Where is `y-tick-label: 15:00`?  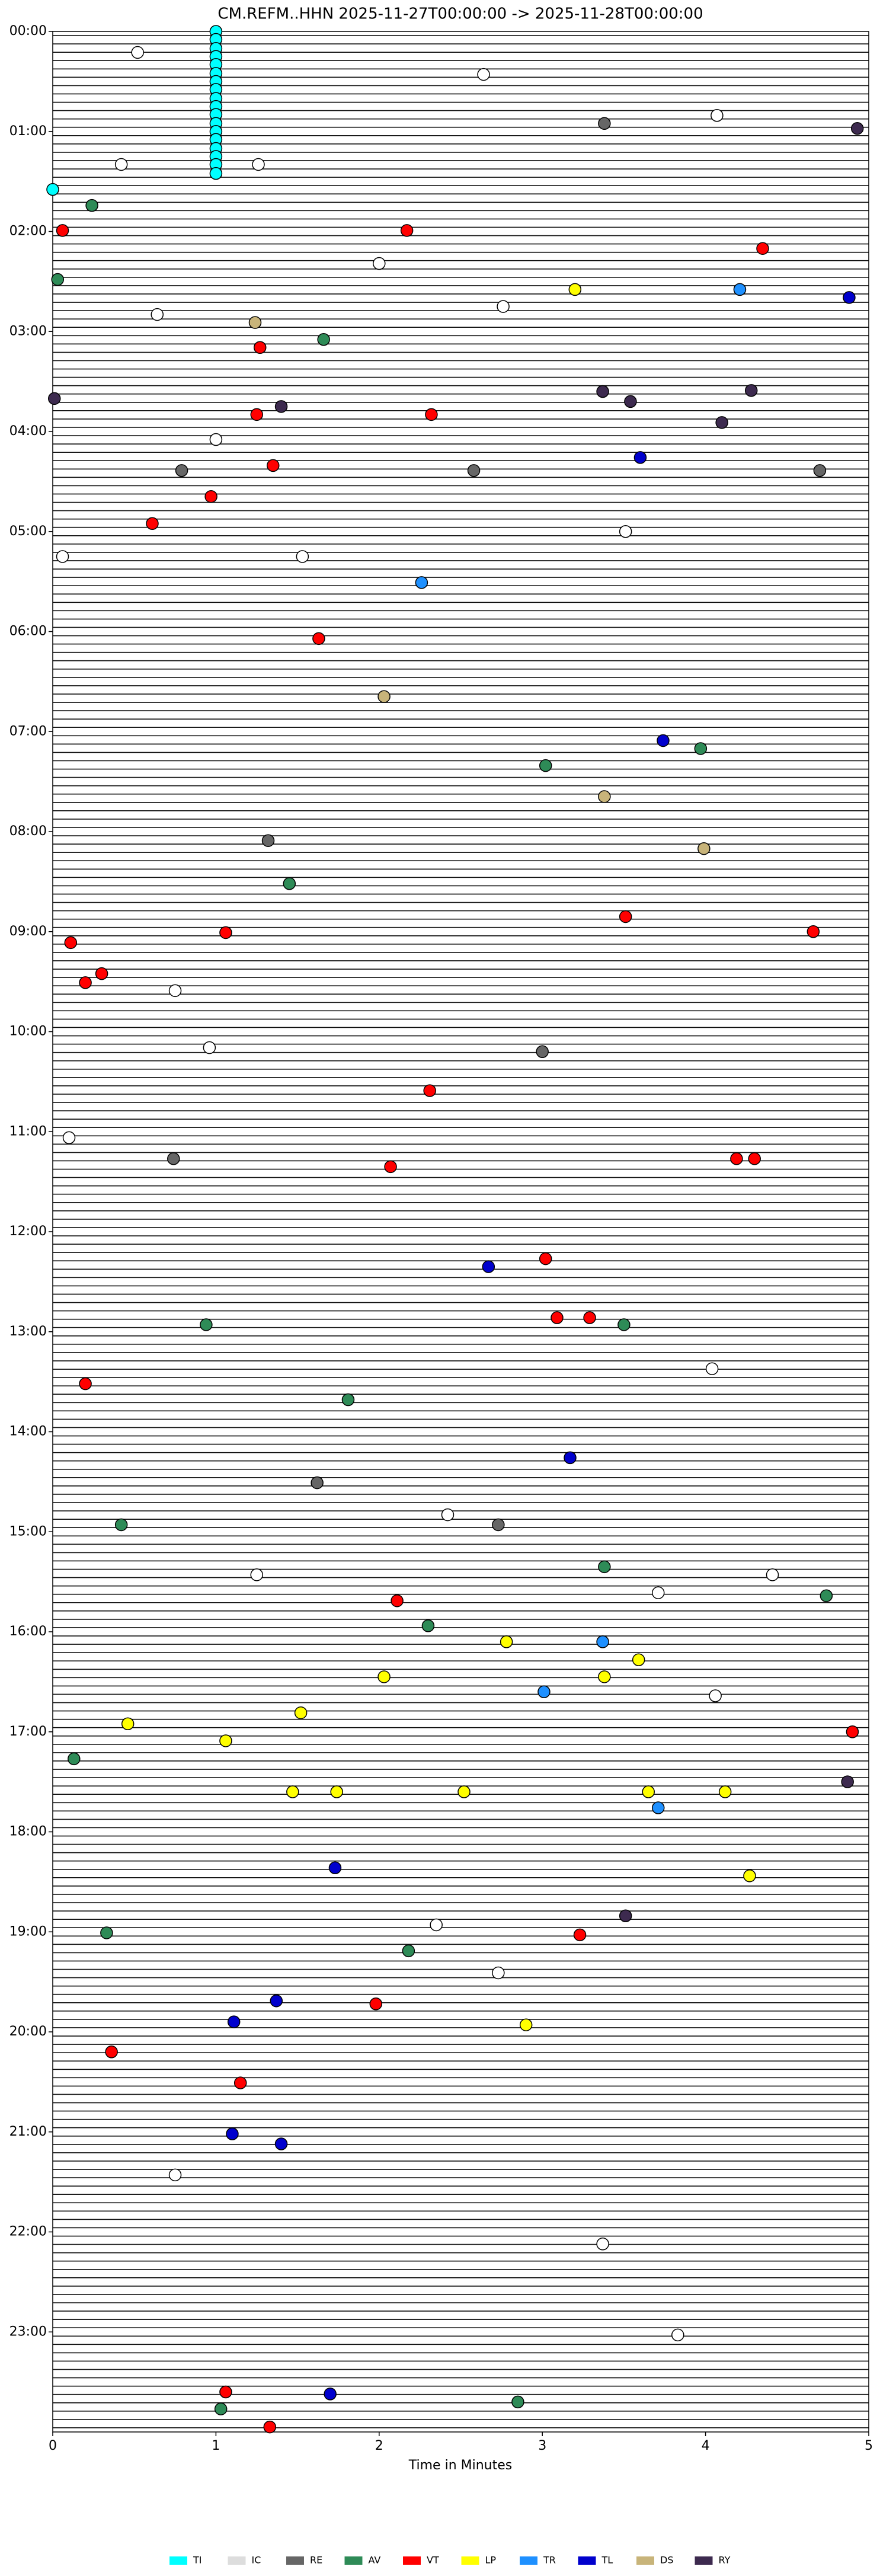
y-tick-label: 15:00 is located at coordinates (28, 1531).